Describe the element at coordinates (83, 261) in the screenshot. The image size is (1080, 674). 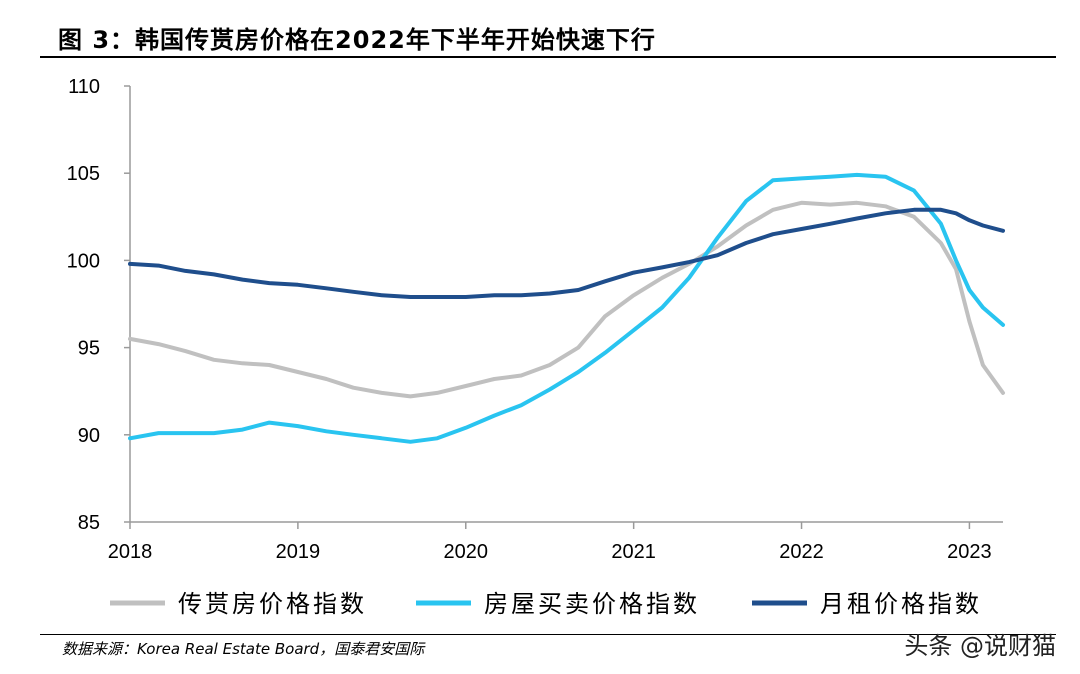
I see `y-tick-label: 100` at that location.